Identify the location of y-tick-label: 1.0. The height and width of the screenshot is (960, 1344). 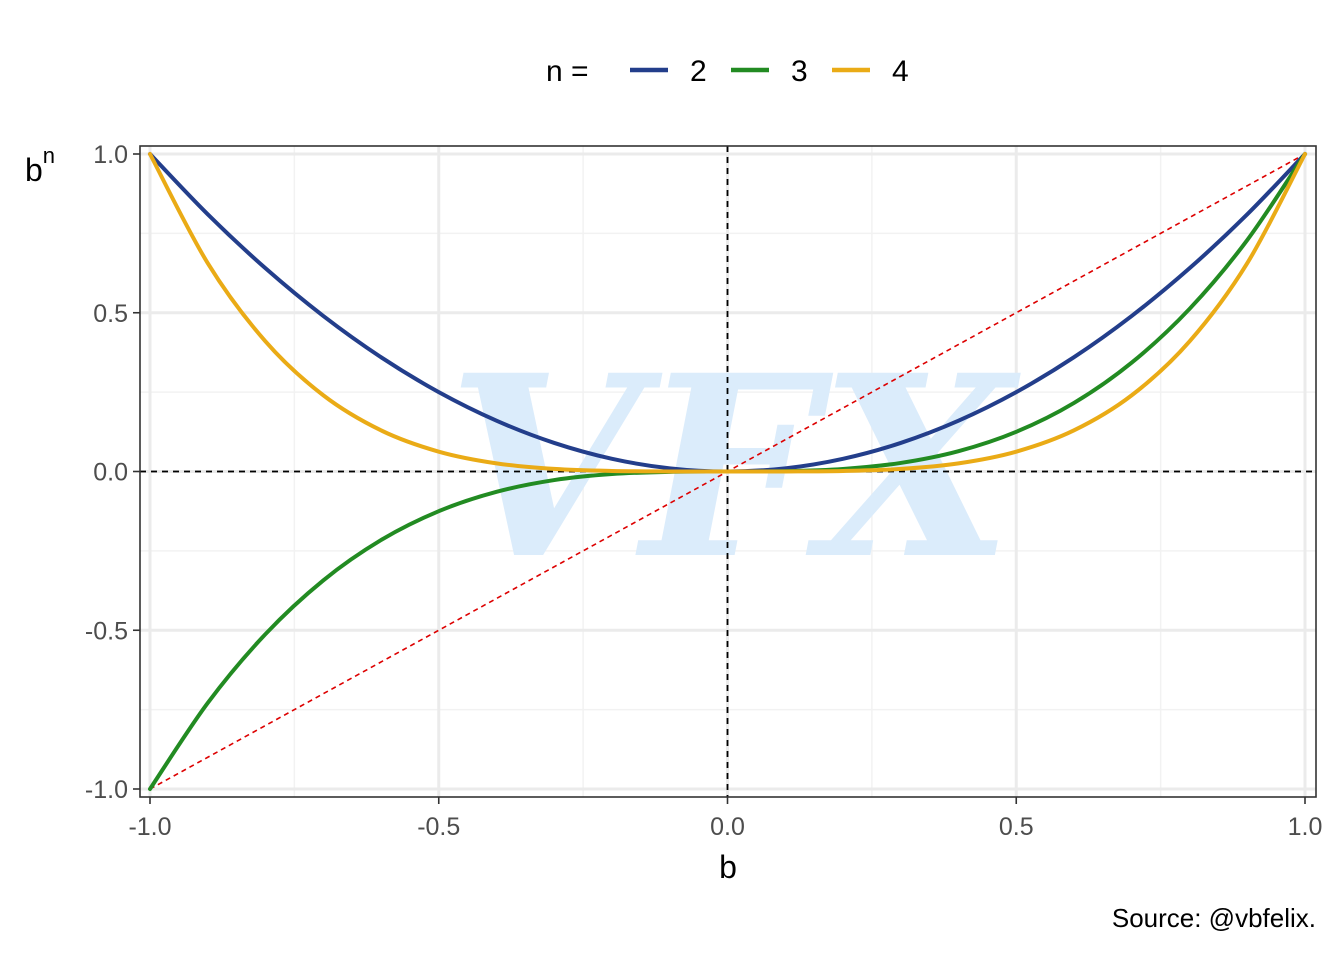
(110, 155).